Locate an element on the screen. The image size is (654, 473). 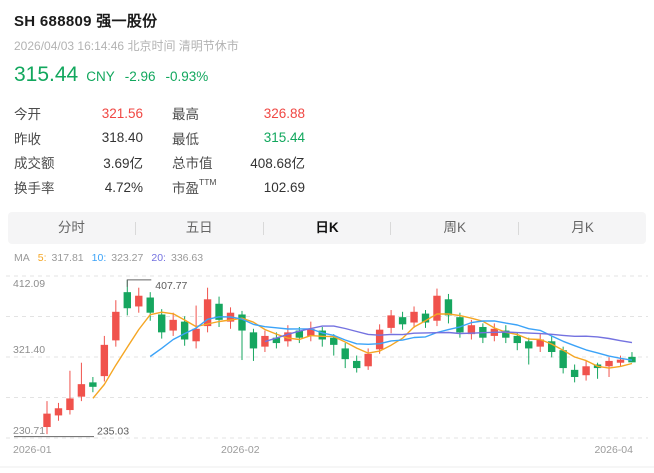
quote-timestamp: 2026/04/03 16:14:46 北京时间 清明节休市 is located at coordinates (126, 46).